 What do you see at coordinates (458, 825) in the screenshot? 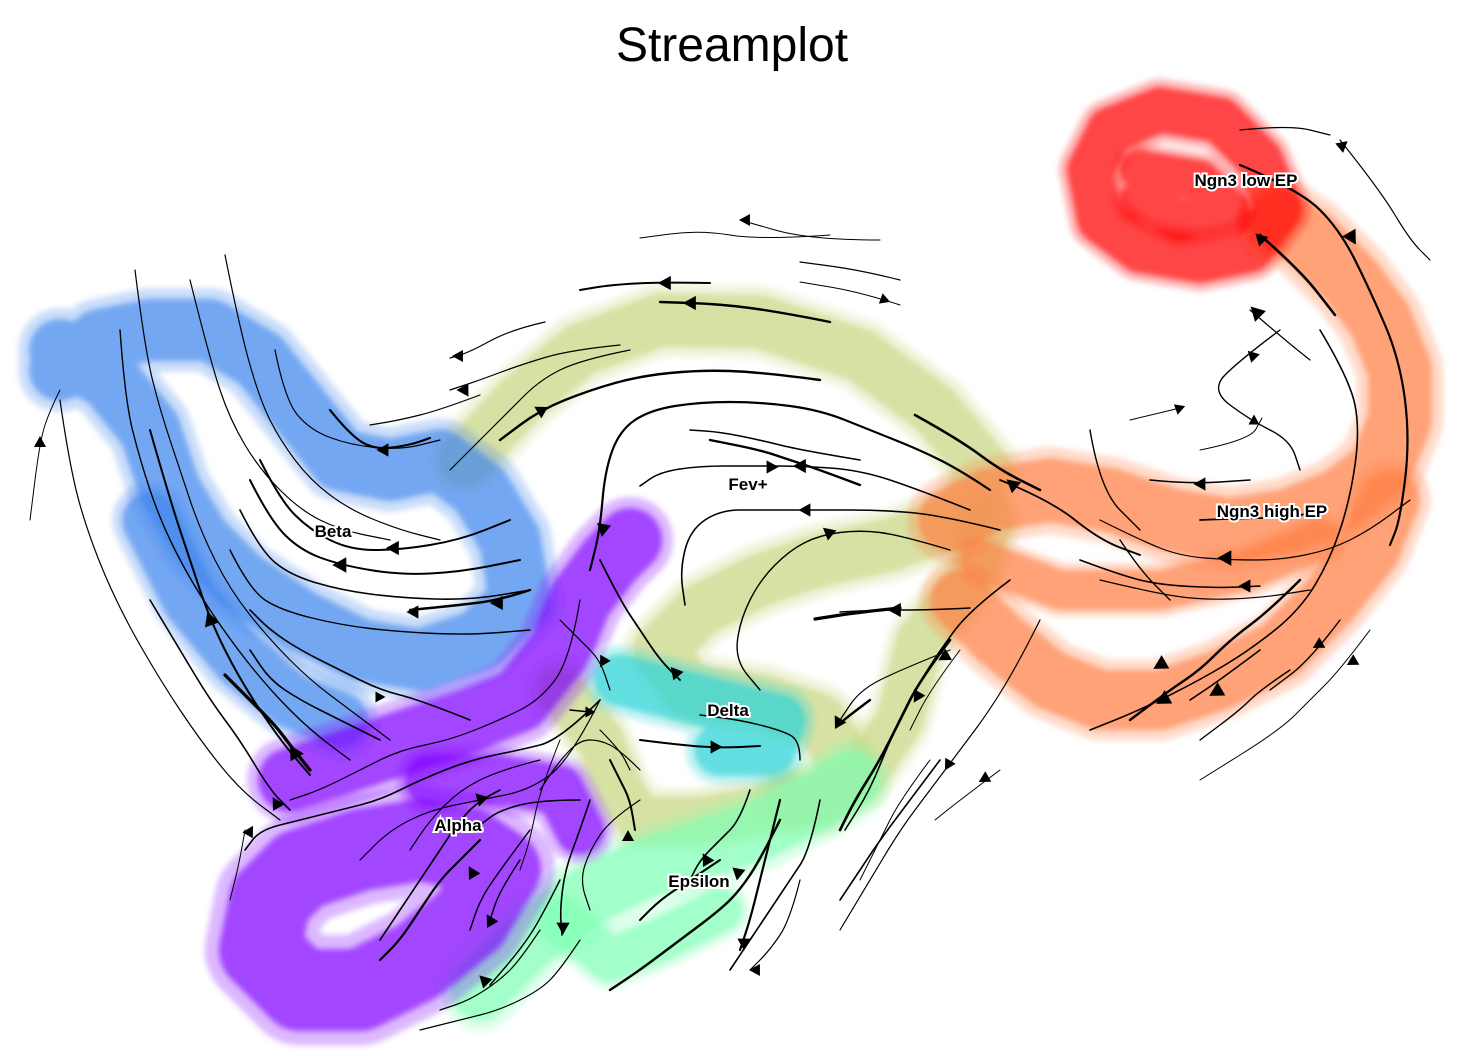
I see `cluster-label: Alpha` at bounding box center [458, 825].